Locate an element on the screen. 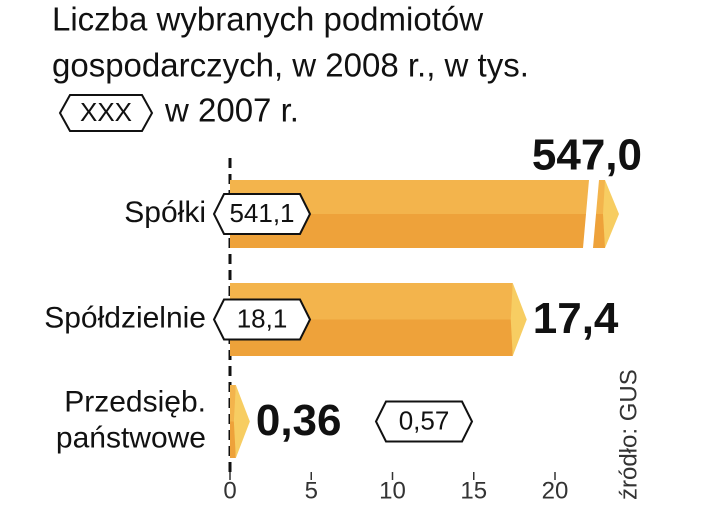 Image resolution: width=720 pixels, height=508 pixels. y-tick-label: Przedsięb. państwowe is located at coordinates (131, 419).